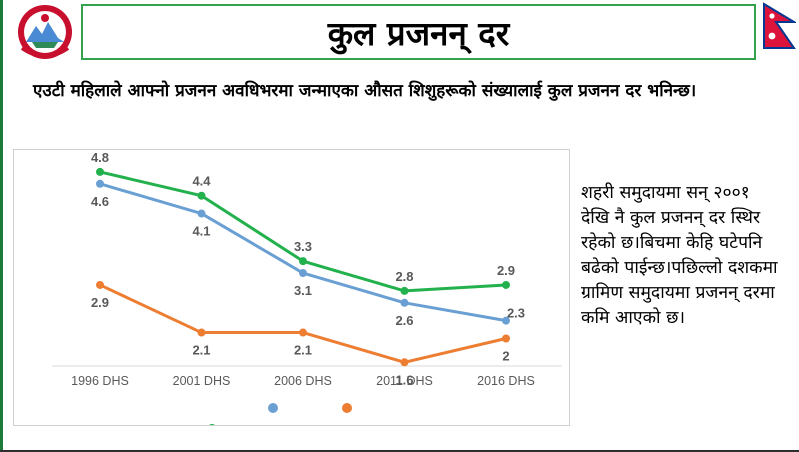 This screenshot has width=799, height=452. Describe the element at coordinates (779, 25) in the screenshot. I see `nepal-flag-icon` at that location.